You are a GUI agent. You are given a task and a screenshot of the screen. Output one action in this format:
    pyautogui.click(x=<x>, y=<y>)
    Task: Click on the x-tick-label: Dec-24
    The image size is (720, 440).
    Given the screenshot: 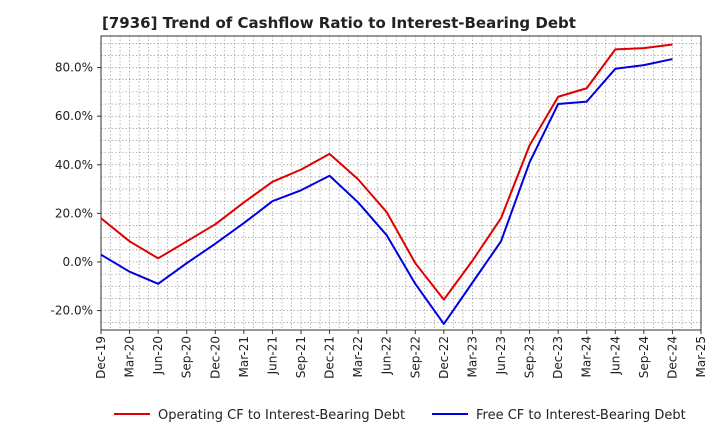 What is the action you would take?
    pyautogui.click(x=672, y=357)
    